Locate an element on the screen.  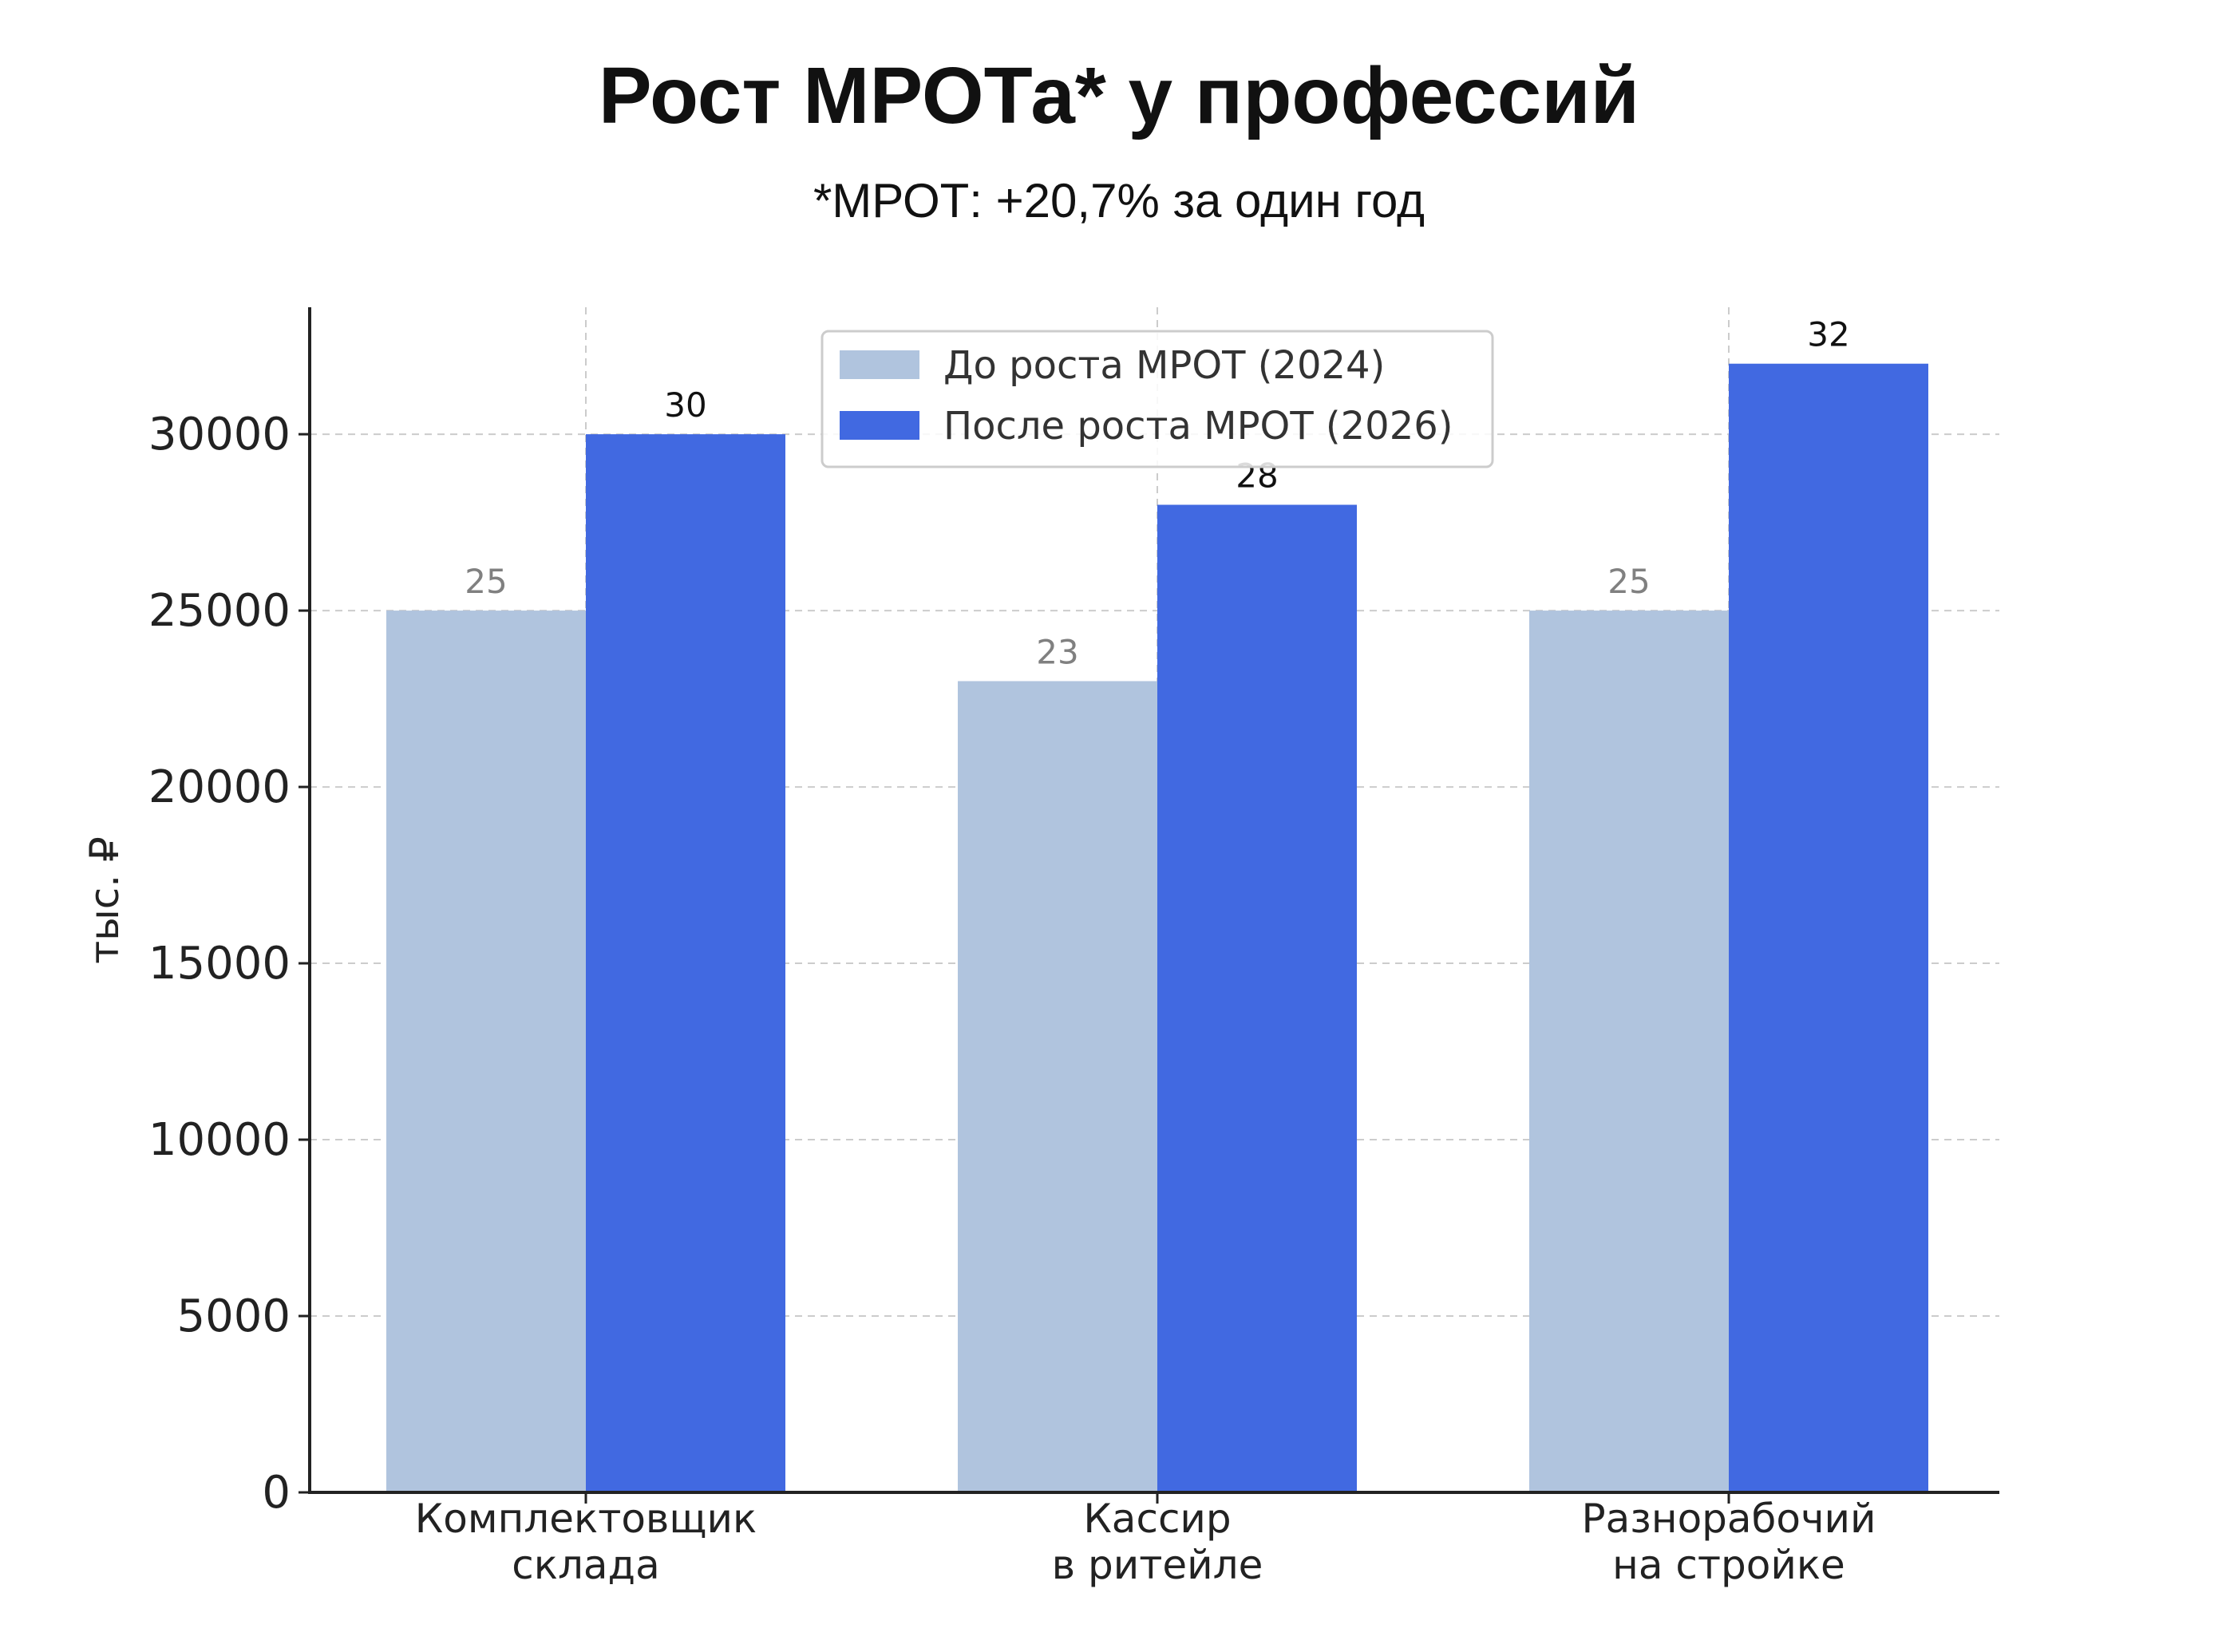
y-tick-label: 25000 is located at coordinates (219, 611).